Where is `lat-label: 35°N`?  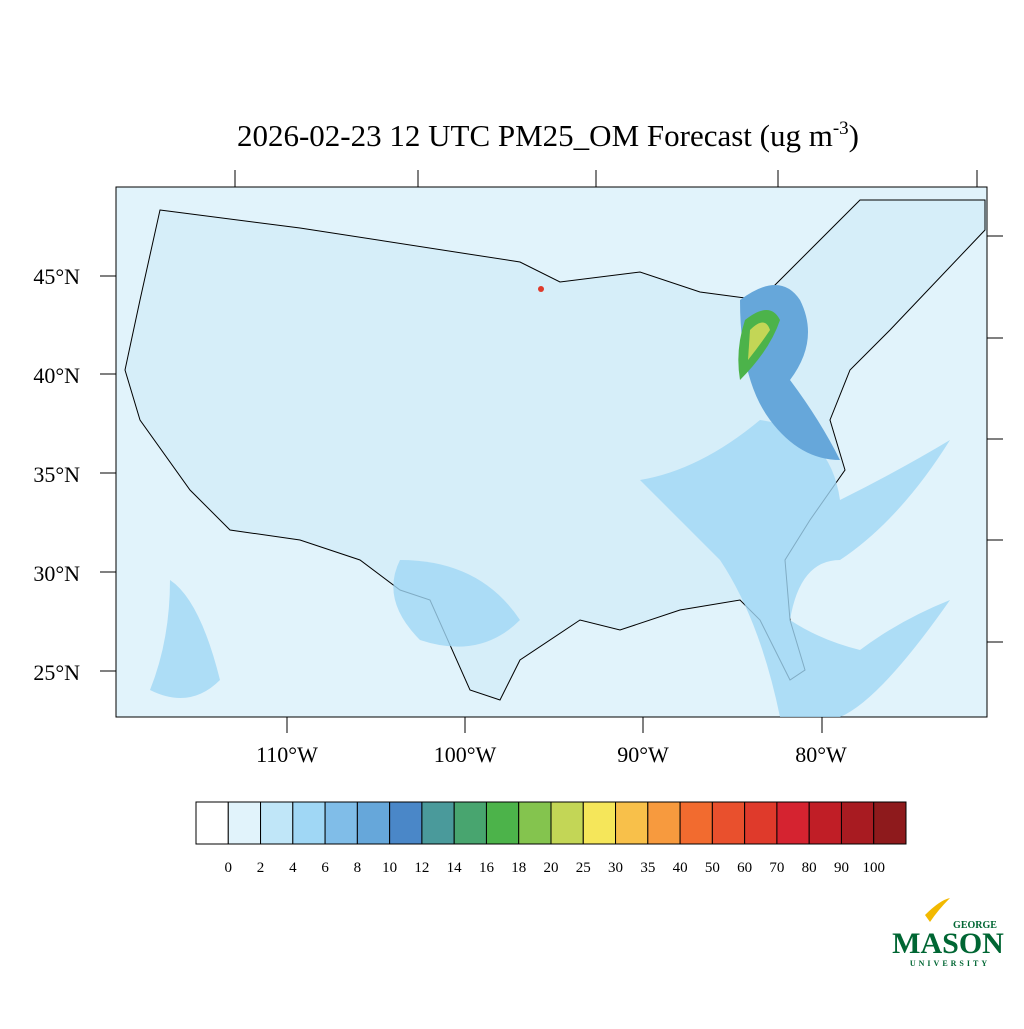
lat-label: 35°N is located at coordinates (56, 474).